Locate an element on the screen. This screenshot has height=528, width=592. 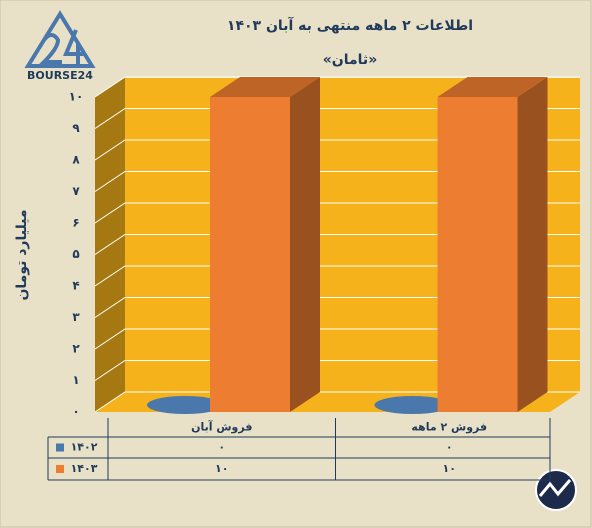
y-tick-label: ۰ is located at coordinates (75, 412).